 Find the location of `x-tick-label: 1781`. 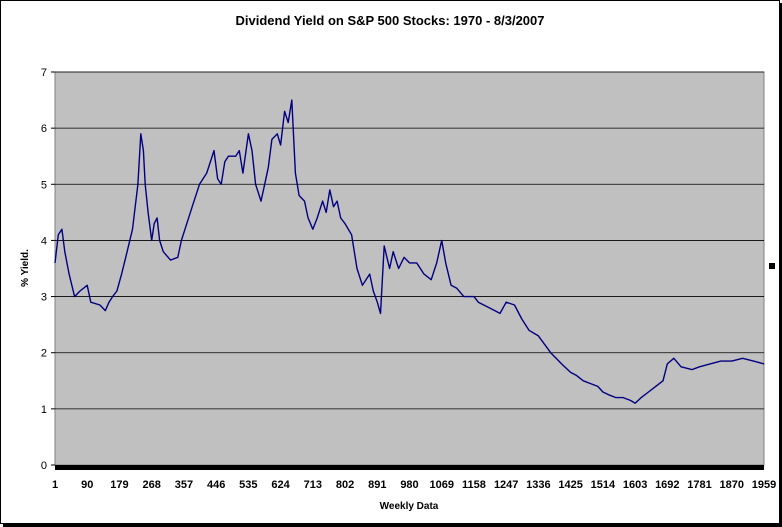

x-tick-label: 1781 is located at coordinates (699, 485).